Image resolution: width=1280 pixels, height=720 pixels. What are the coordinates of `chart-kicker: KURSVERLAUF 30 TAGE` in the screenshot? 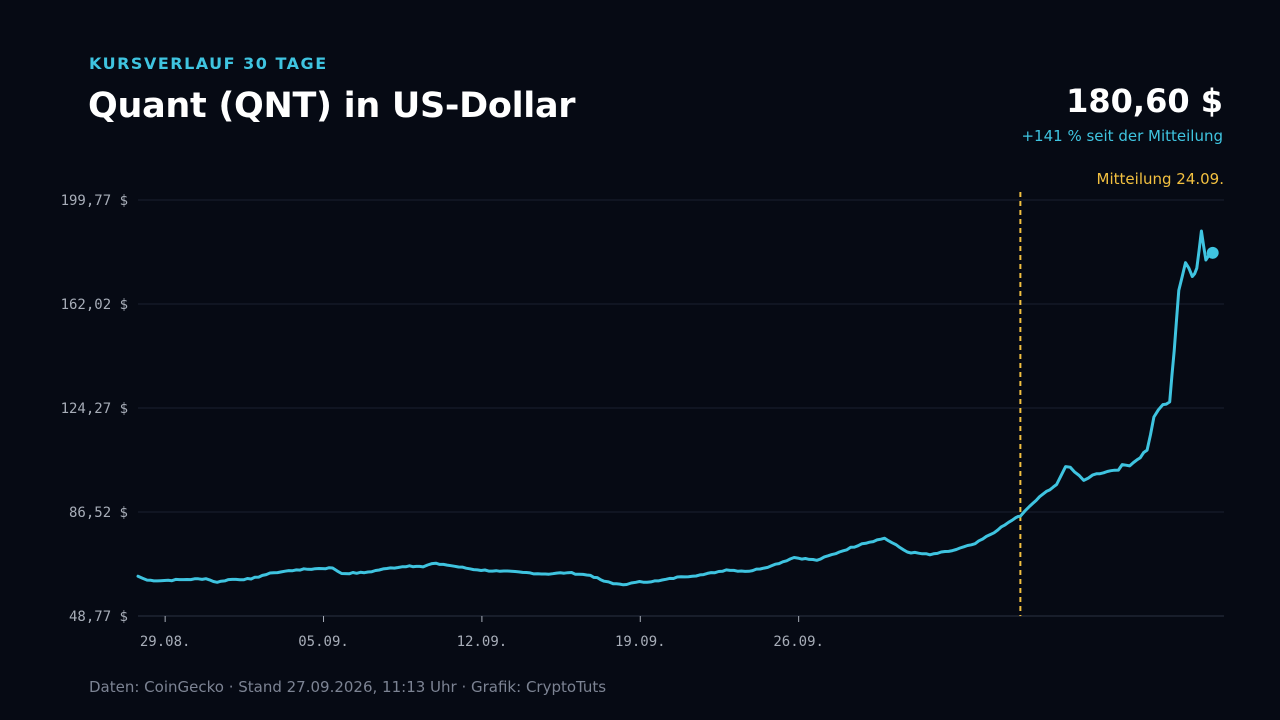 It's located at (208, 63).